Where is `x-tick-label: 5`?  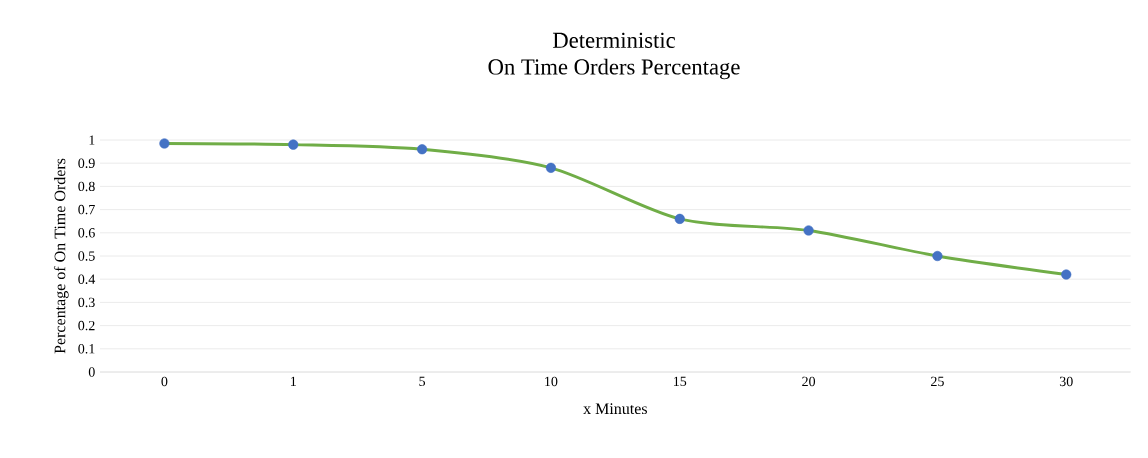
x-tick-label: 5 is located at coordinates (422, 381).